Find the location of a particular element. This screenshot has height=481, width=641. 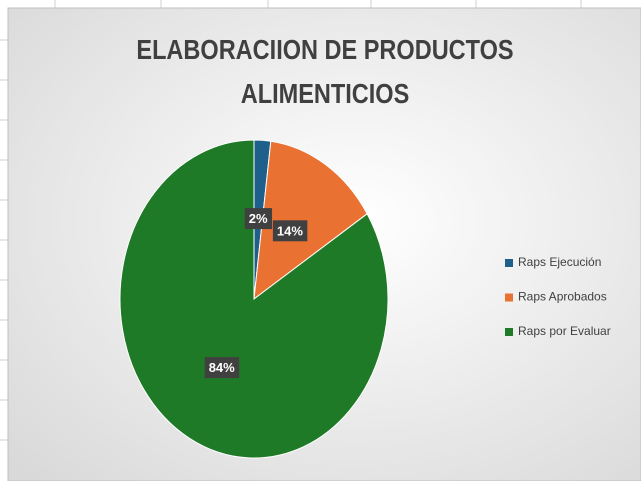

data-label: 2% is located at coordinates (258, 218).